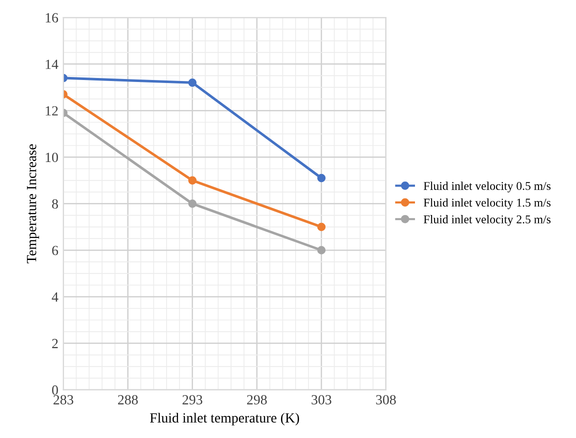  I want to click on y-tick-label: 2, so click(55, 343).